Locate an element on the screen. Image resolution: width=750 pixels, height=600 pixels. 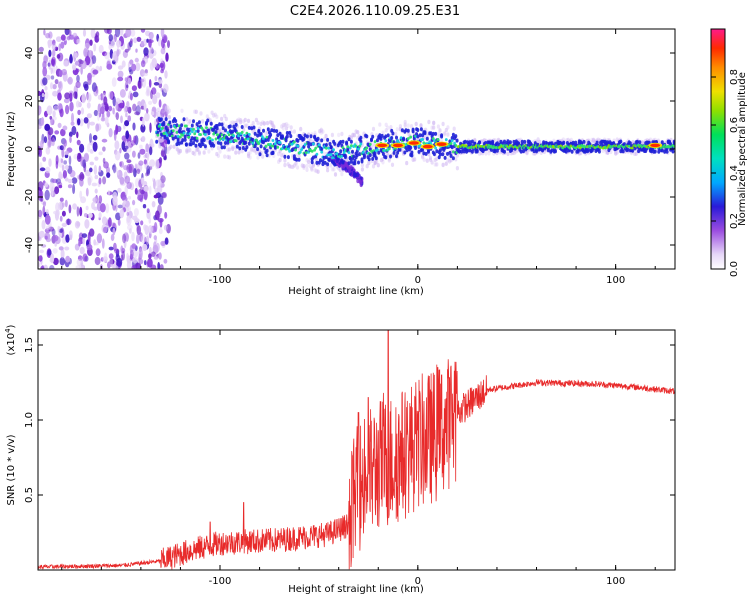
x-tick-label: 0 is located at coordinates (418, 581).